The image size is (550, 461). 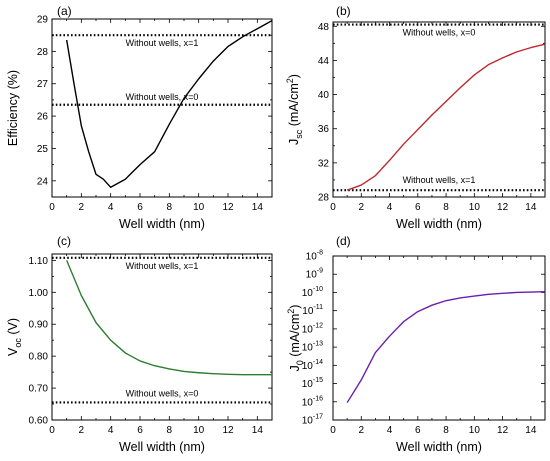 What do you see at coordinates (312, 328) in the screenshot?
I see `y-tick-label: 10⁻¹²` at bounding box center [312, 328].